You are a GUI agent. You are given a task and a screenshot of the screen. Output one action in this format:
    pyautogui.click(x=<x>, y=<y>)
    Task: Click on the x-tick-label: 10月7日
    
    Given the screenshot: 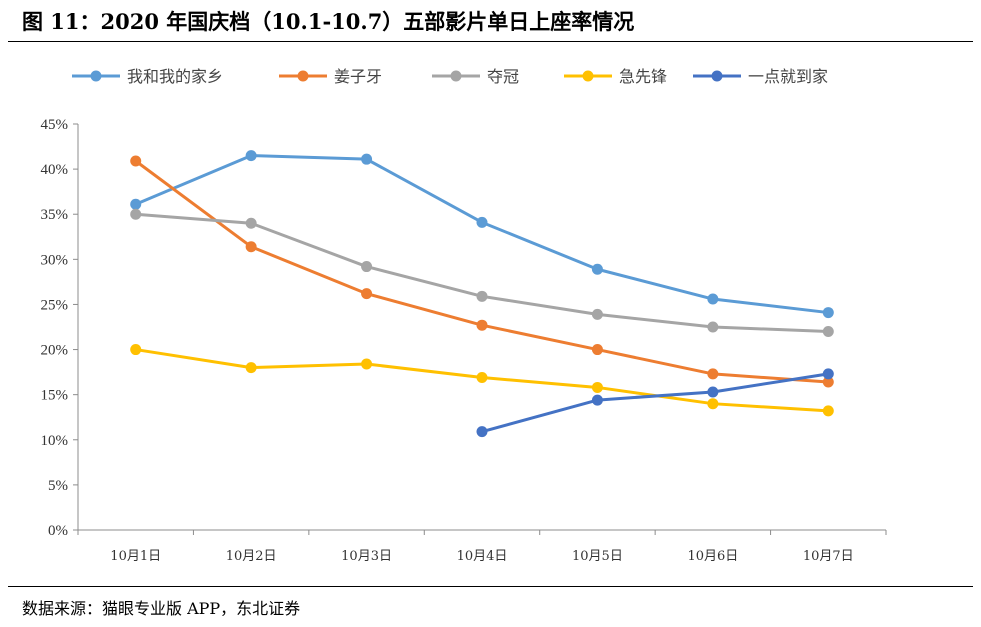 What is the action you would take?
    pyautogui.click(x=828, y=556)
    